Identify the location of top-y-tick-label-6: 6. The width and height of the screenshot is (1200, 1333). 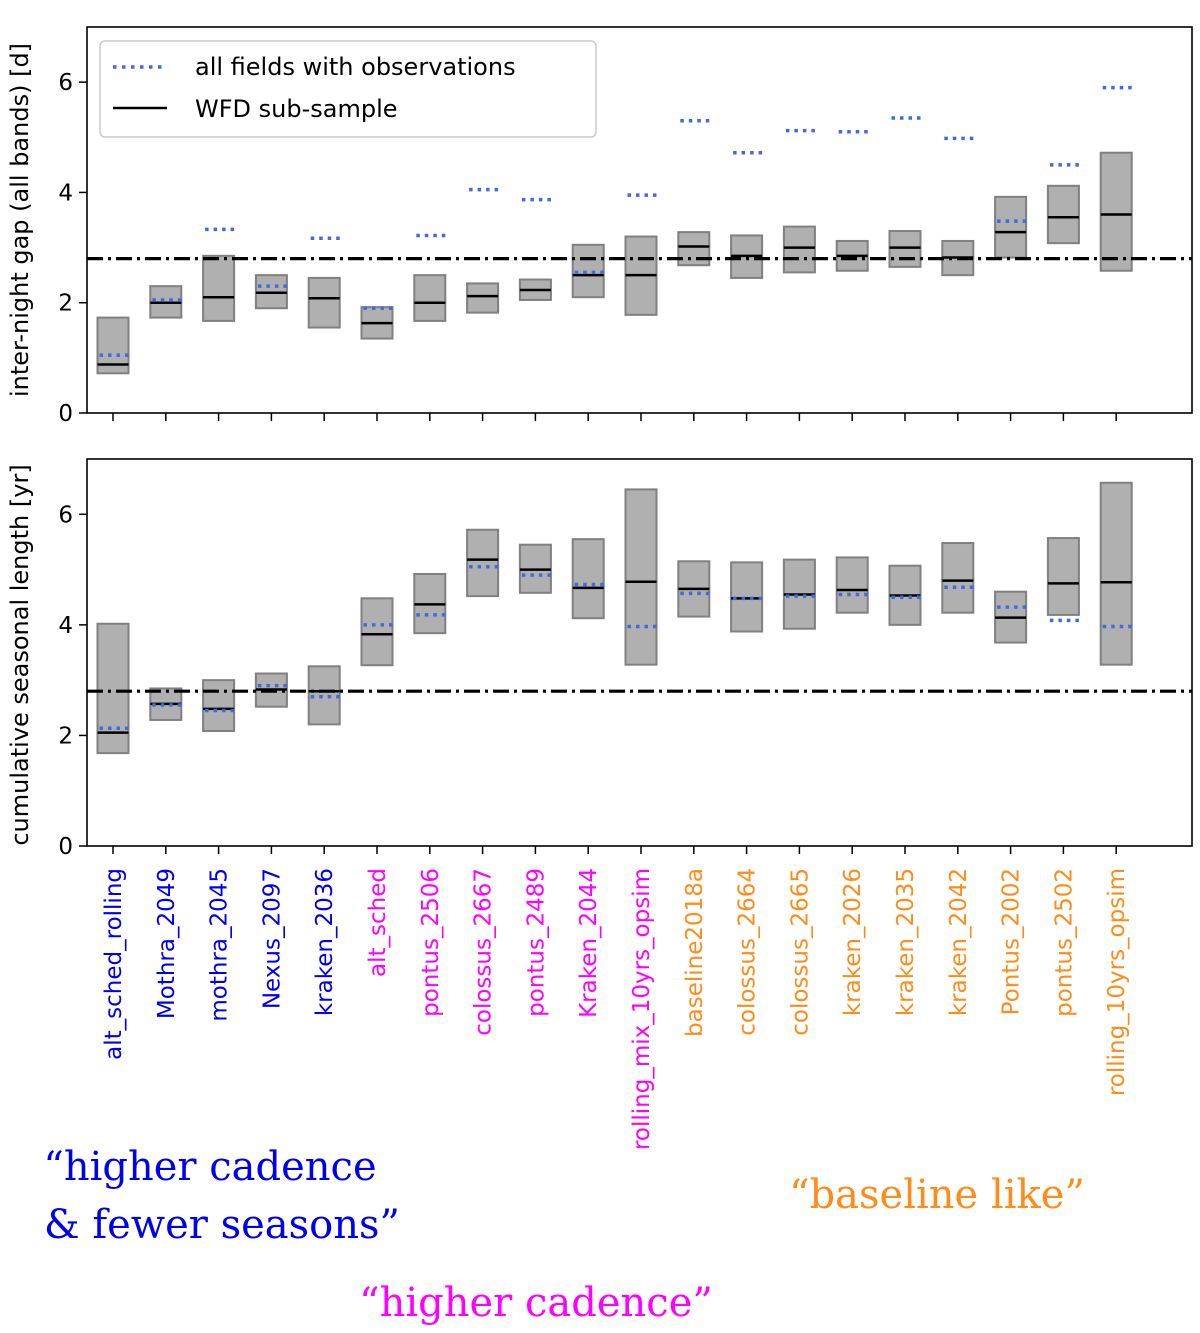
(65, 83).